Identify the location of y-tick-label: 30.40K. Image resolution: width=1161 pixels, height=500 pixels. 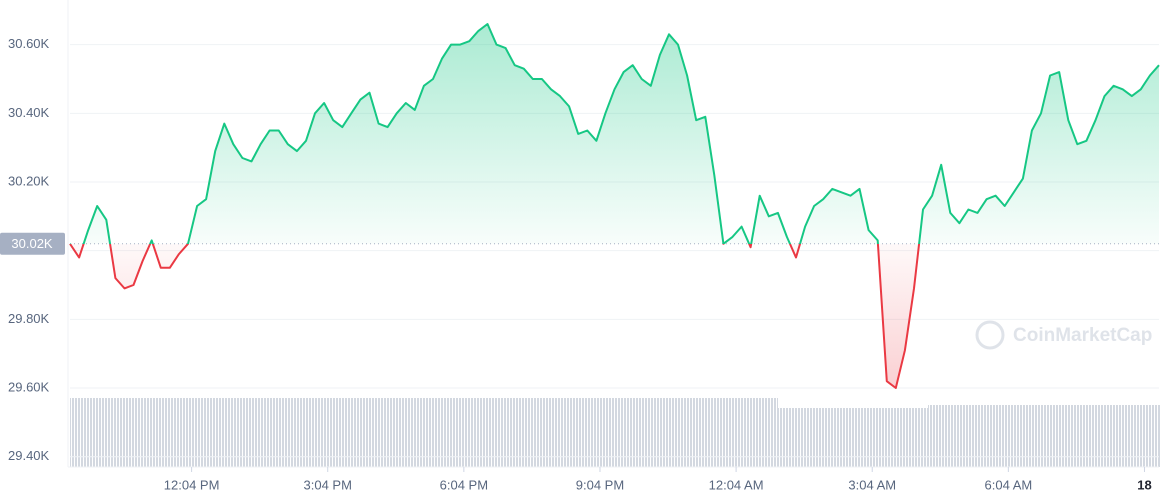
(29, 112).